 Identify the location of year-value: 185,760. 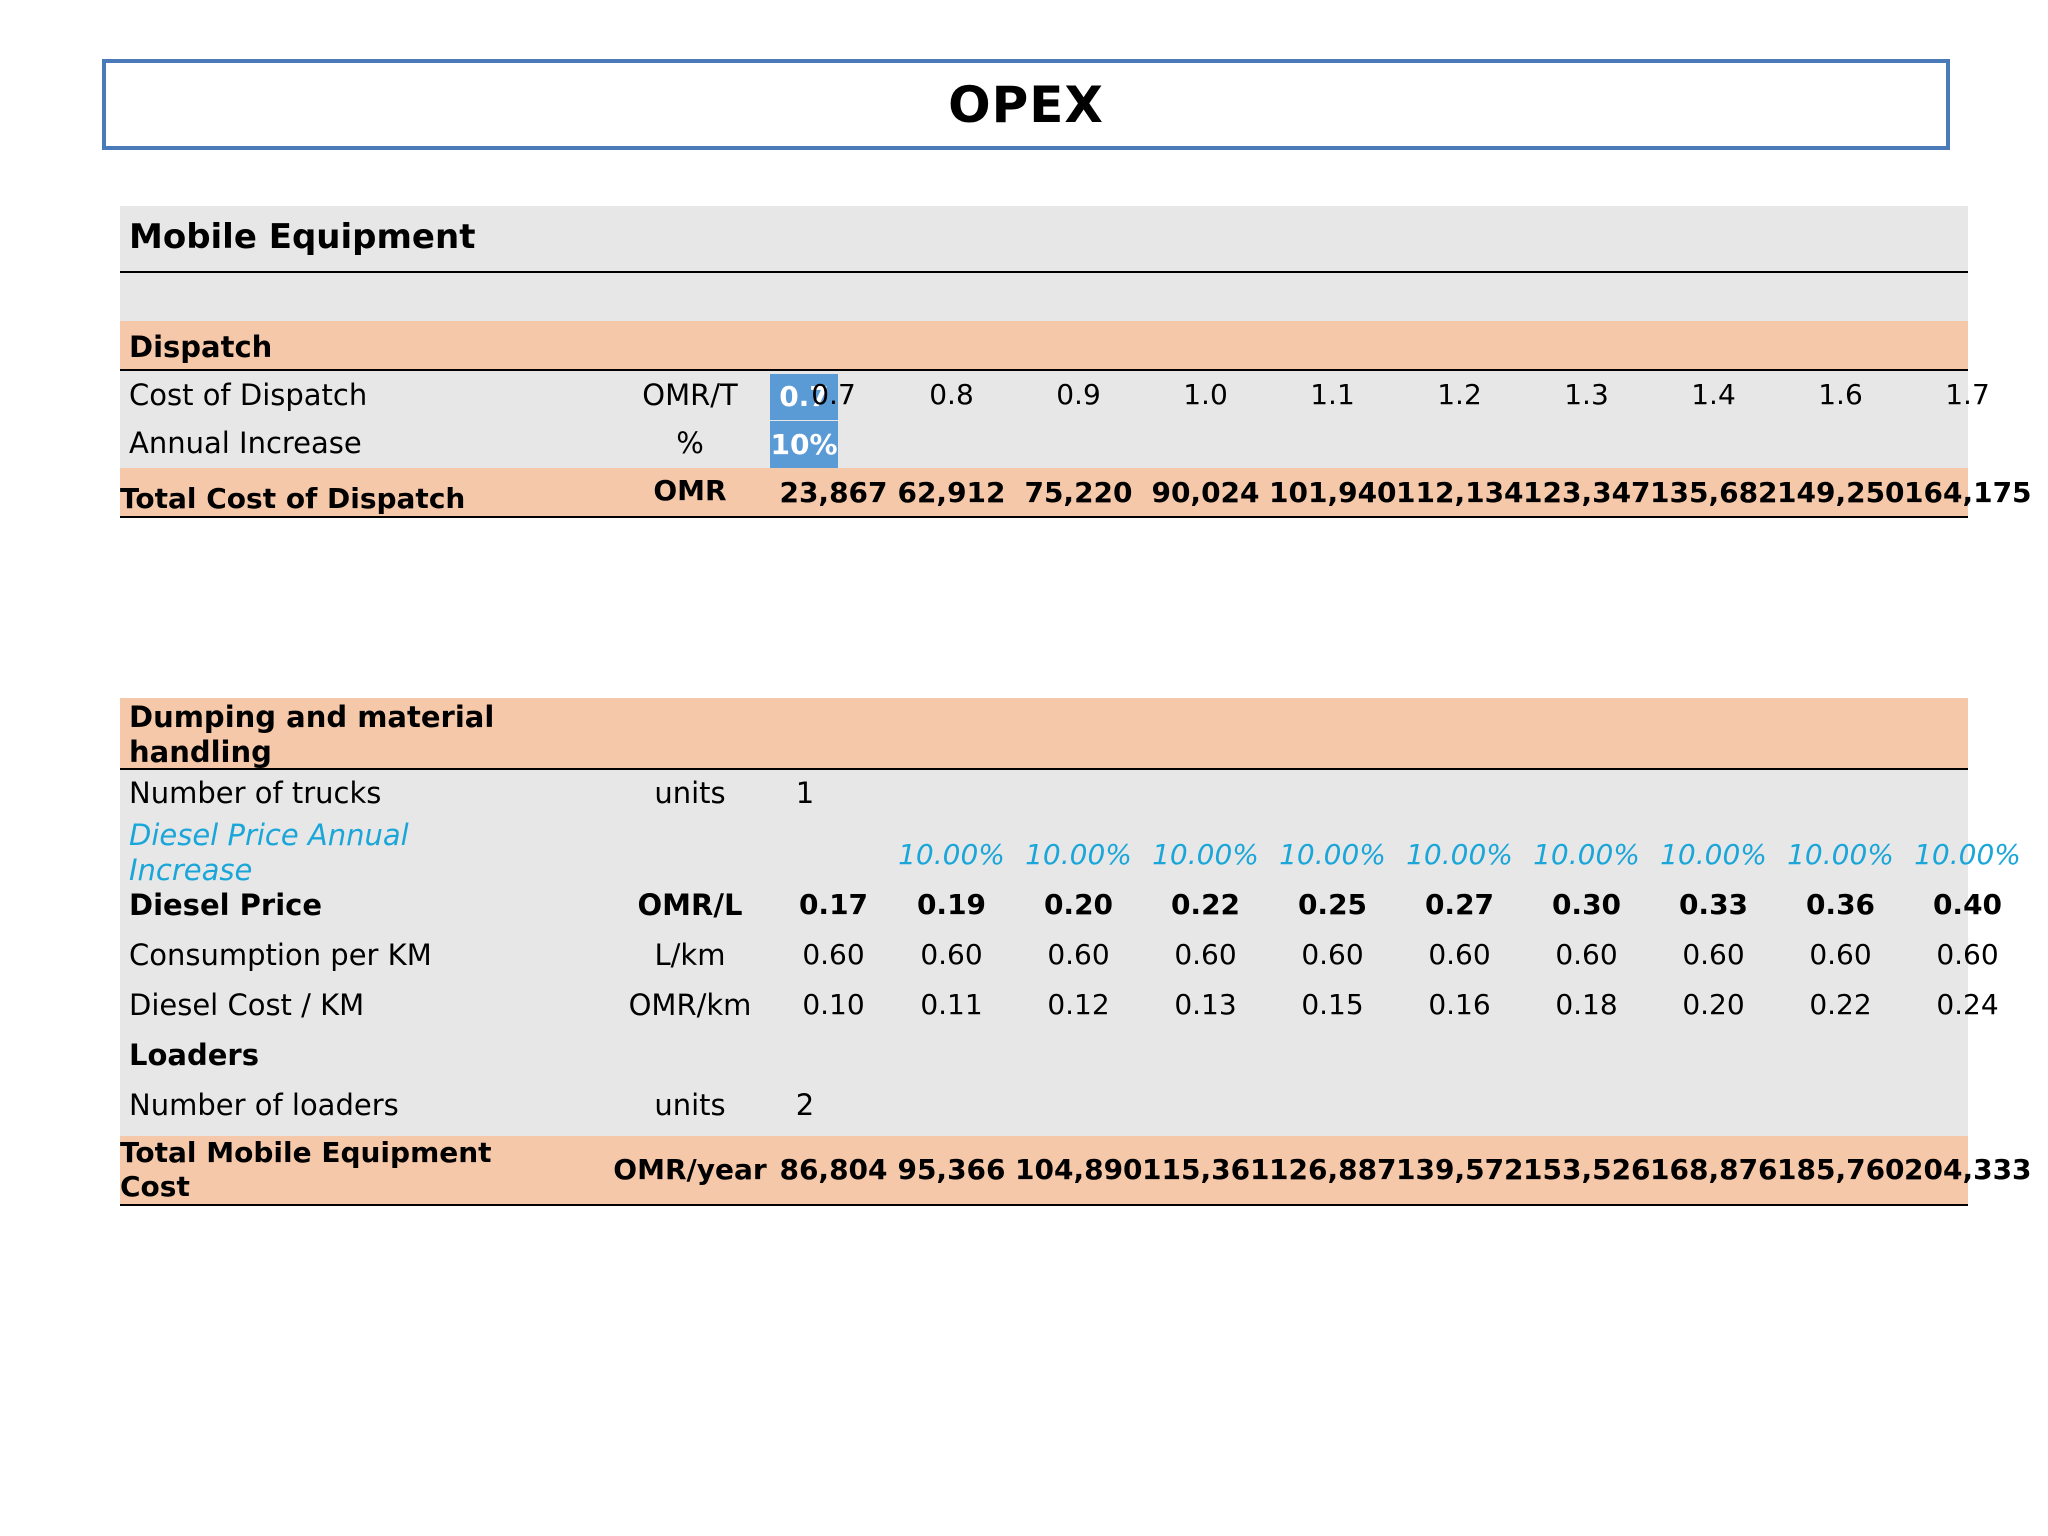
(1841, 1169).